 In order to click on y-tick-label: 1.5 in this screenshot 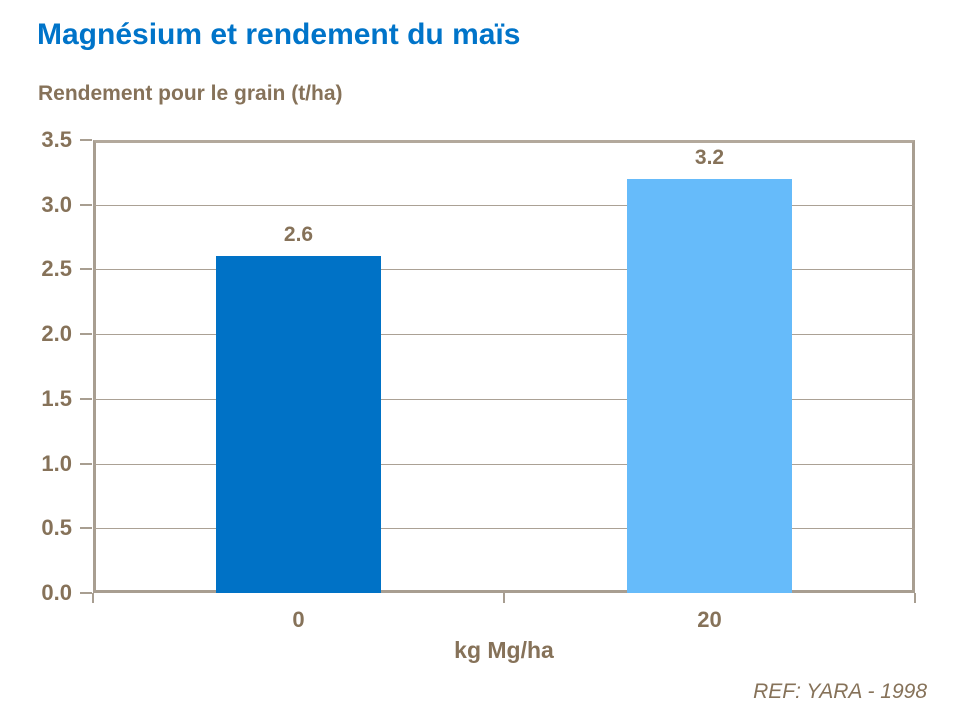, I will do `click(56, 398)`.